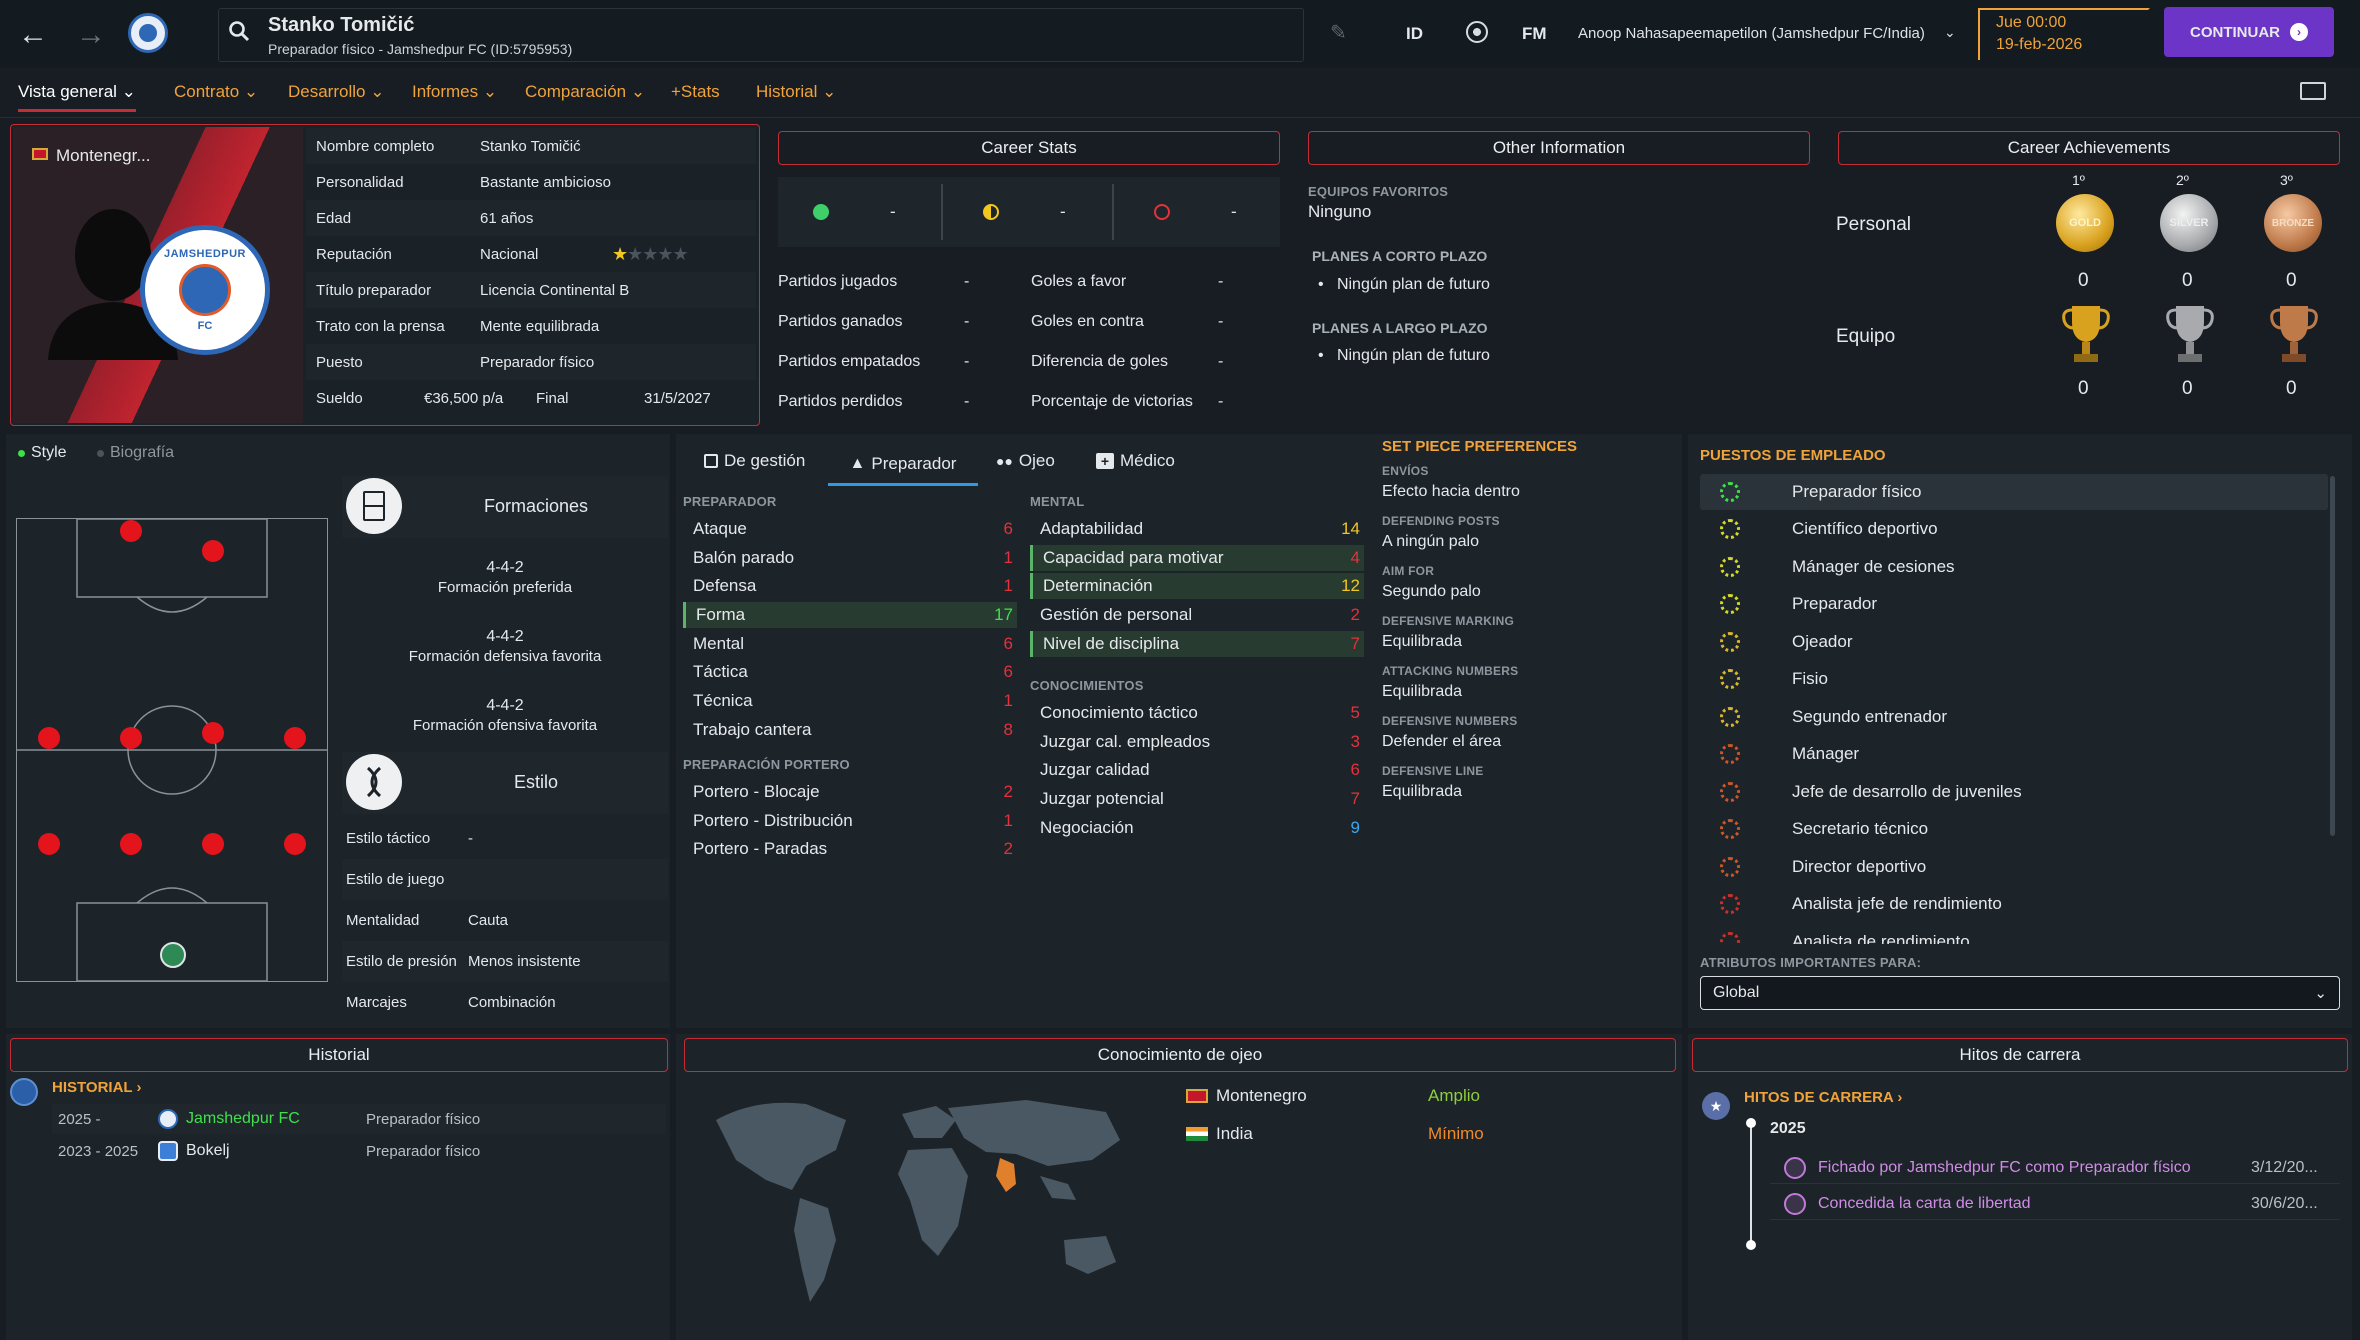  I want to click on field-row: Puesto Preparador físico, so click(531, 362).